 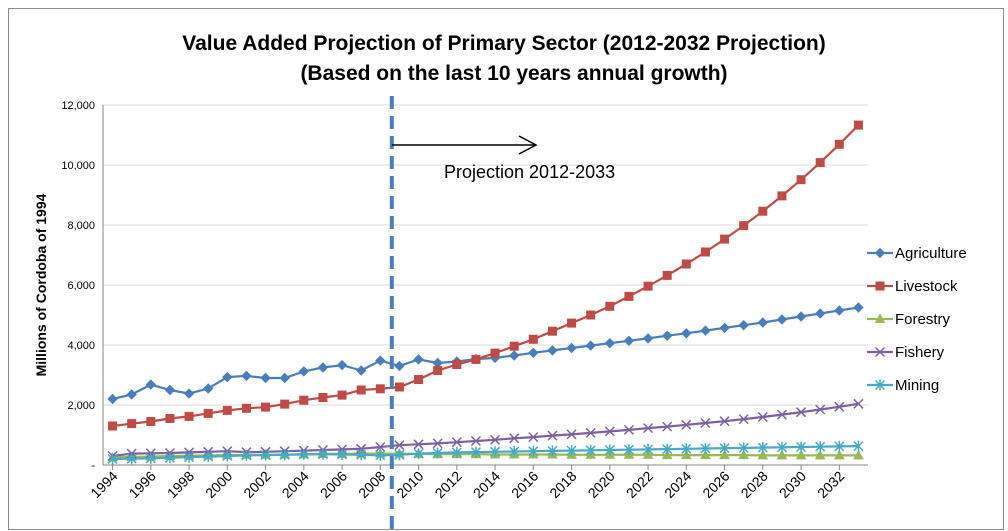 I want to click on x-tick-label: 2026, so click(x=715, y=484).